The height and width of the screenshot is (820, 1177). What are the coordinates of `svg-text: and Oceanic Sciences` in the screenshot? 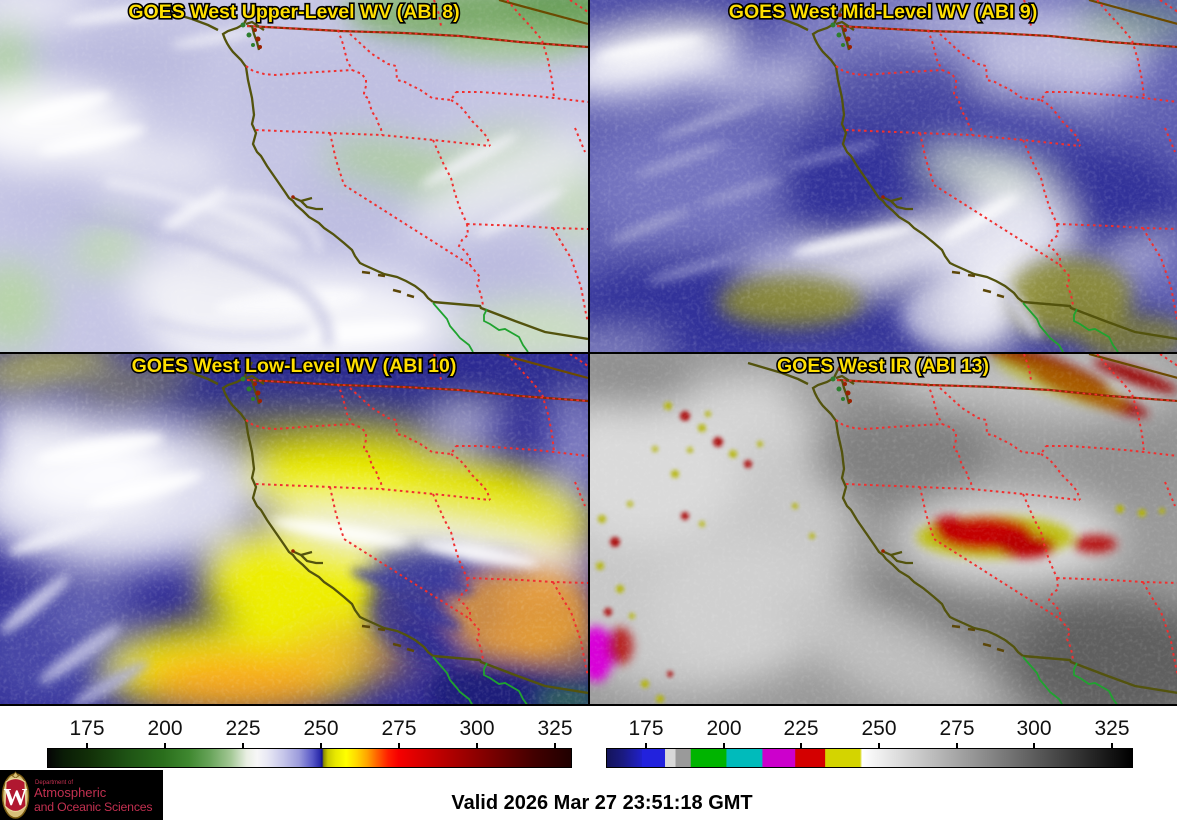 It's located at (93, 807).